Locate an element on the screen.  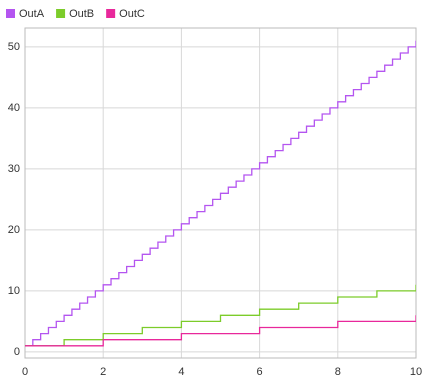
legend: OutA OutB OutC is located at coordinates (75, 14).